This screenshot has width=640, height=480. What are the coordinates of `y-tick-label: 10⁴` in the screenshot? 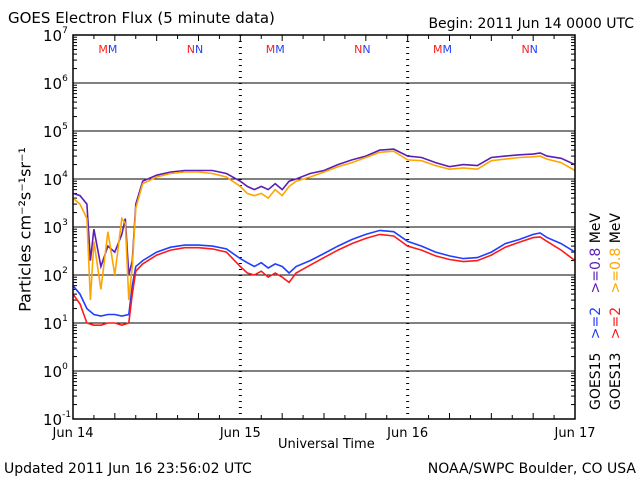 It's located at (55, 179).